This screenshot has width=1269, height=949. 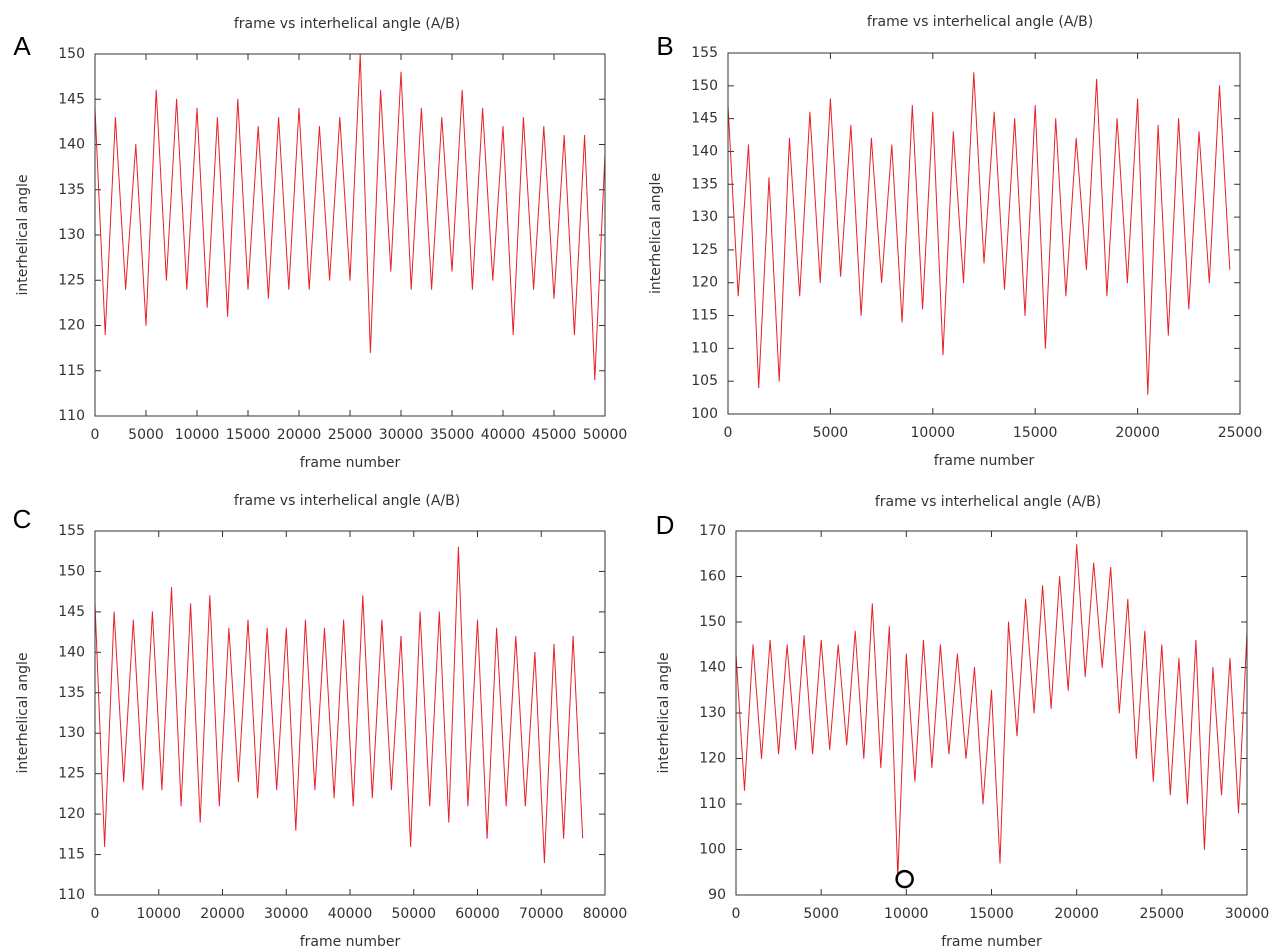 What do you see at coordinates (717, 895) in the screenshot?
I see `y-tick-label: 90` at bounding box center [717, 895].